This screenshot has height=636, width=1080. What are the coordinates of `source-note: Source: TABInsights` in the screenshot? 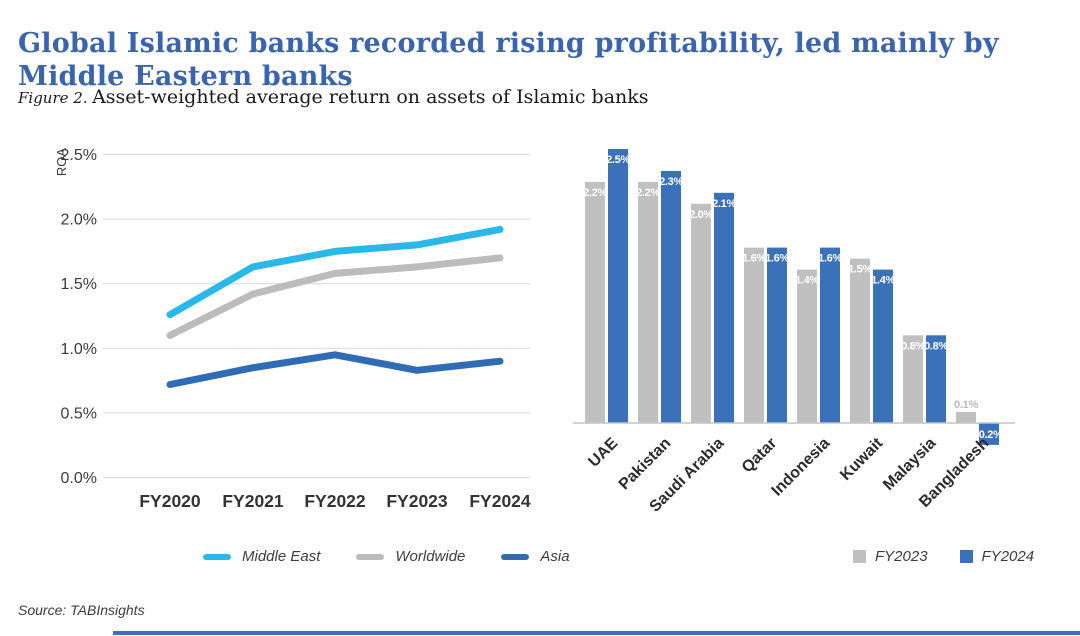 It's located at (81, 610).